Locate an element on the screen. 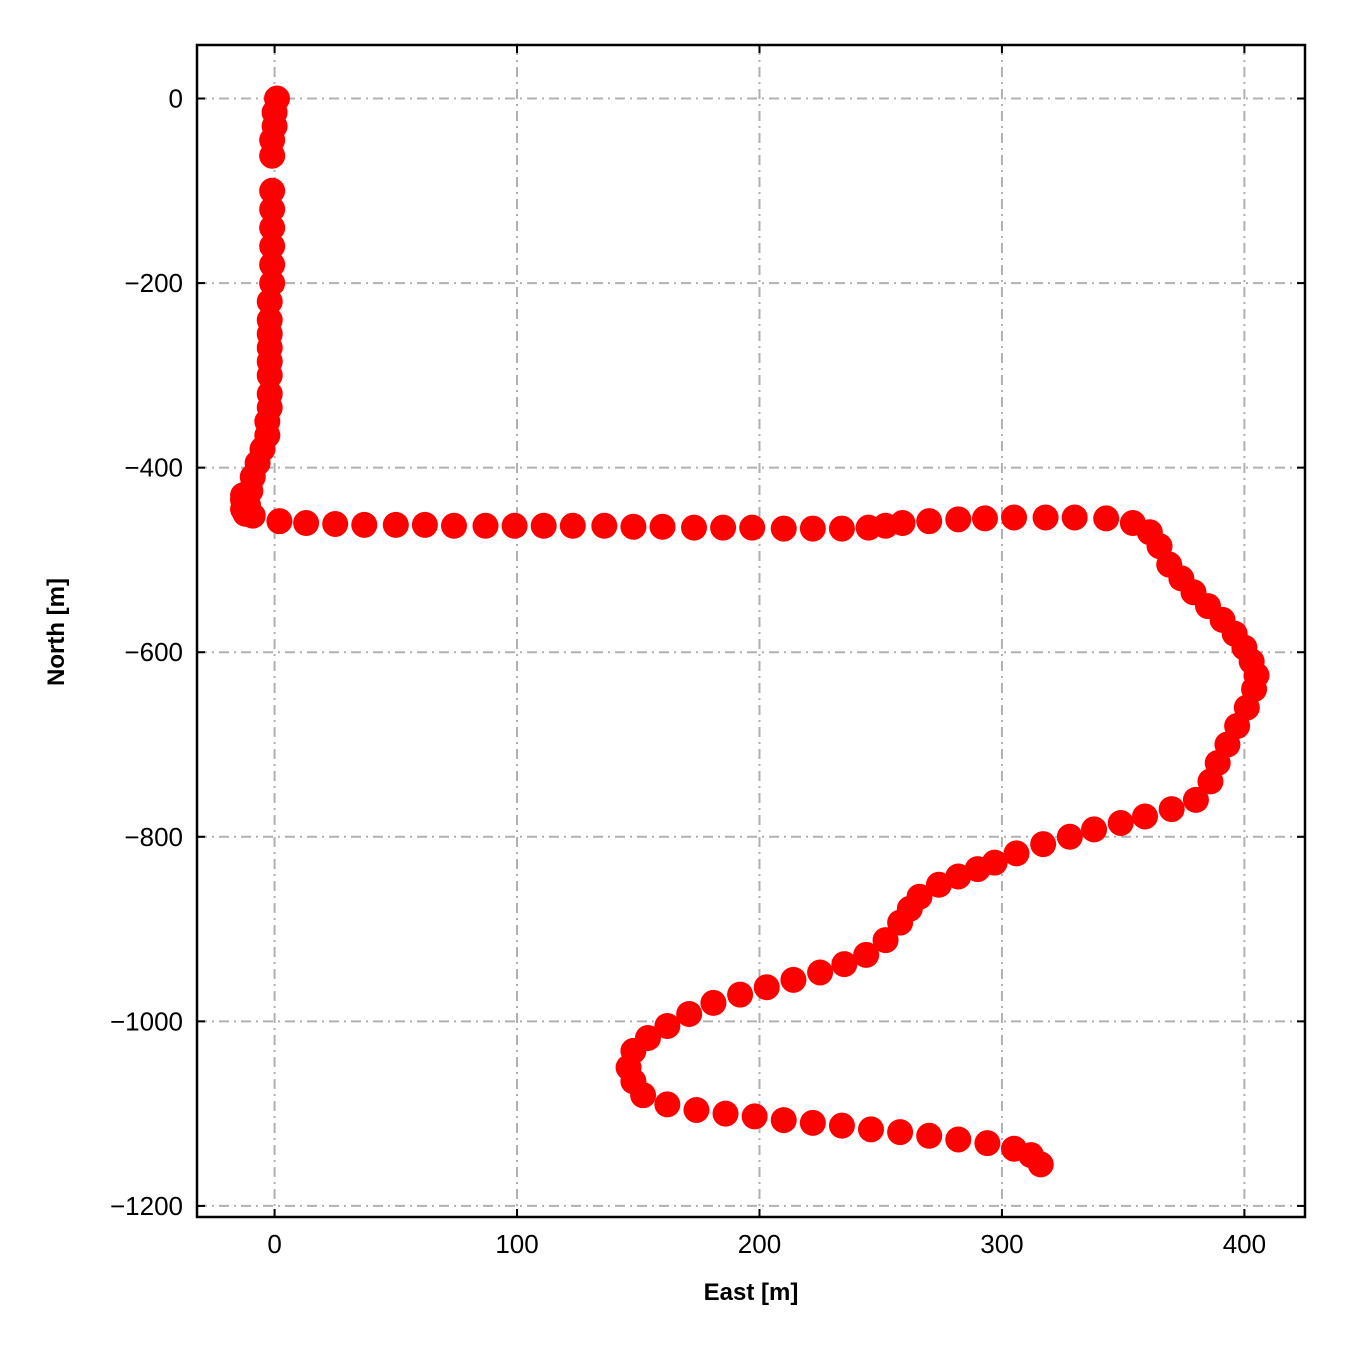  x-tick-label: 400 is located at coordinates (1244, 1244).